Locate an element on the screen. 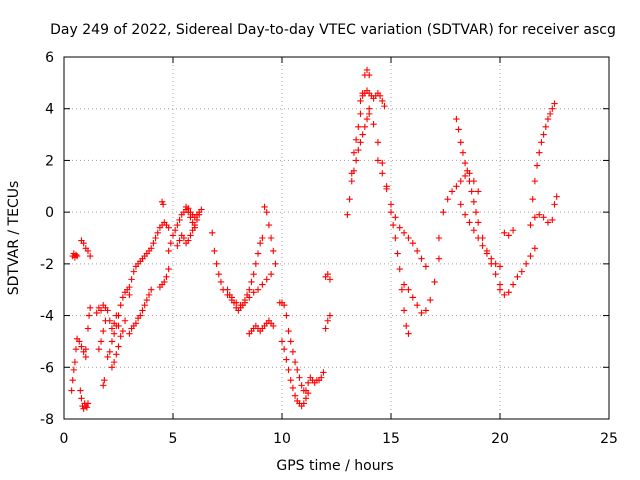  y-axis-label: SDTVAR / TECUs is located at coordinates (14, 238).